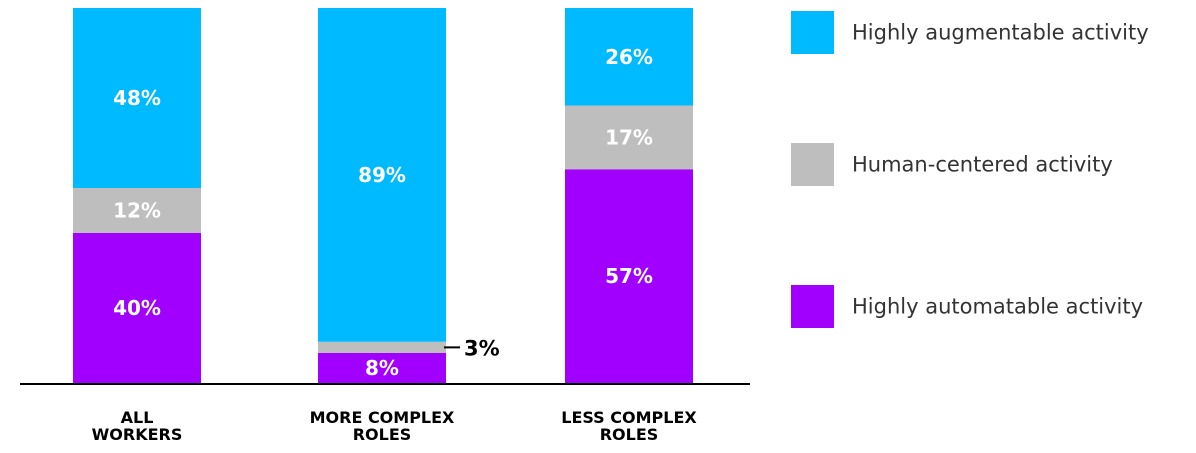 Image resolution: width=1196 pixels, height=453 pixels. I want to click on data-label-less-complex-roles-highly-augmentable-activity: 26%, so click(629, 57).